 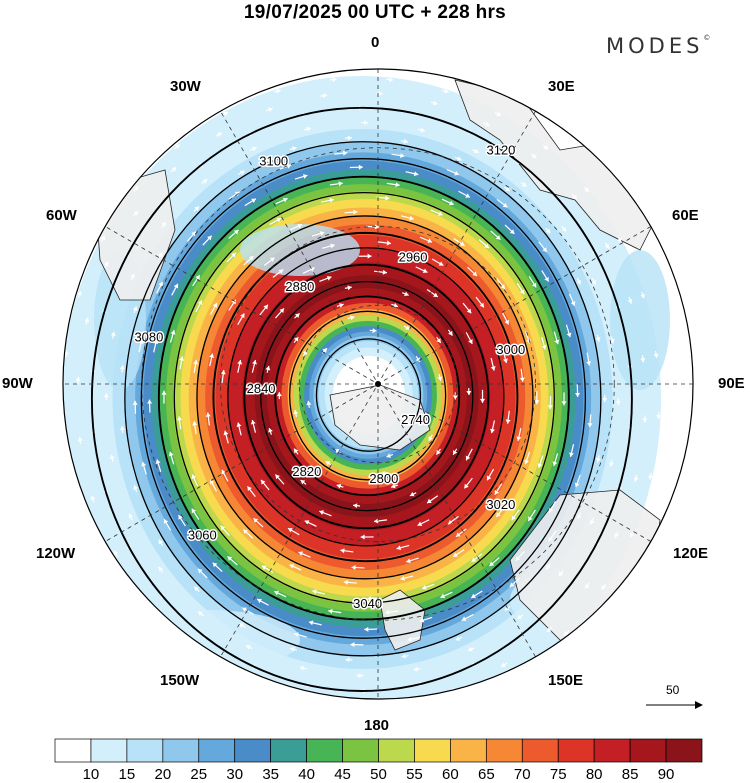 I want to click on lon-label-180: 180, so click(x=376, y=725).